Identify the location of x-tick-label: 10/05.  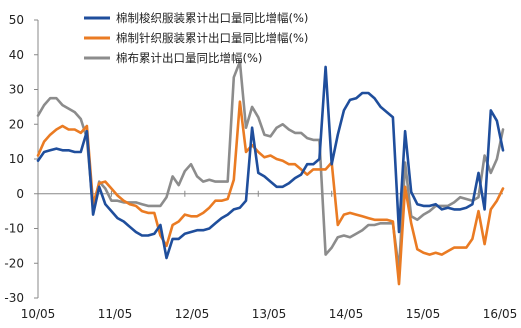
(38, 314).